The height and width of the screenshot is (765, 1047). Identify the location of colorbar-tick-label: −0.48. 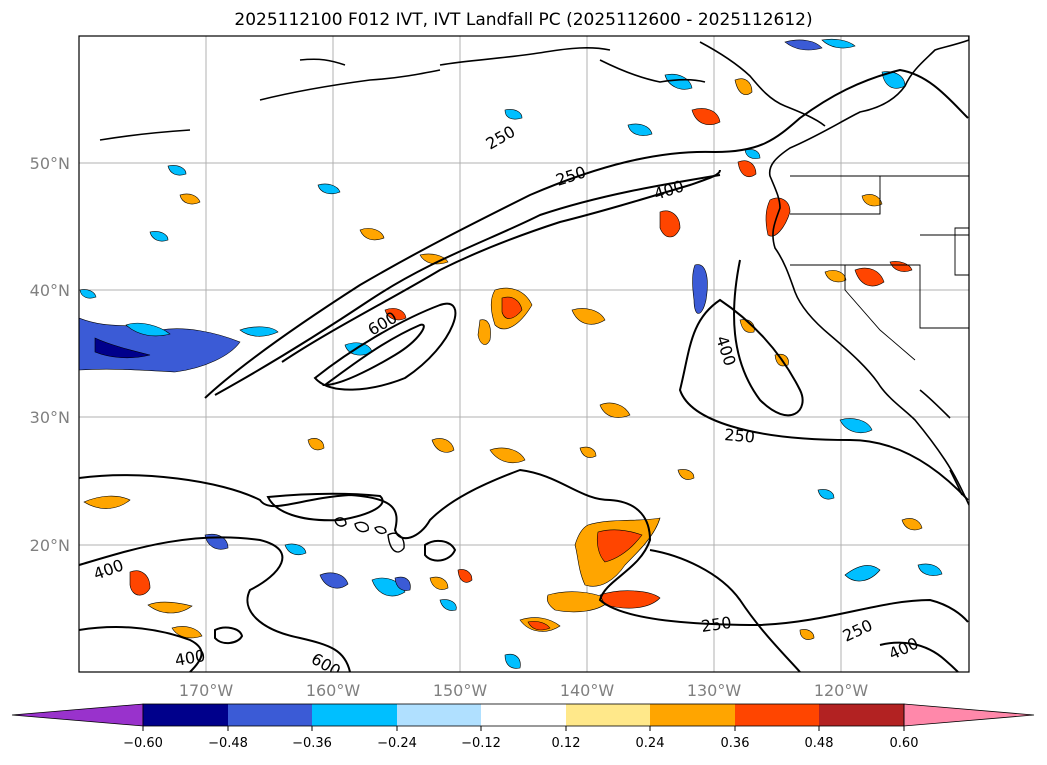
(228, 743).